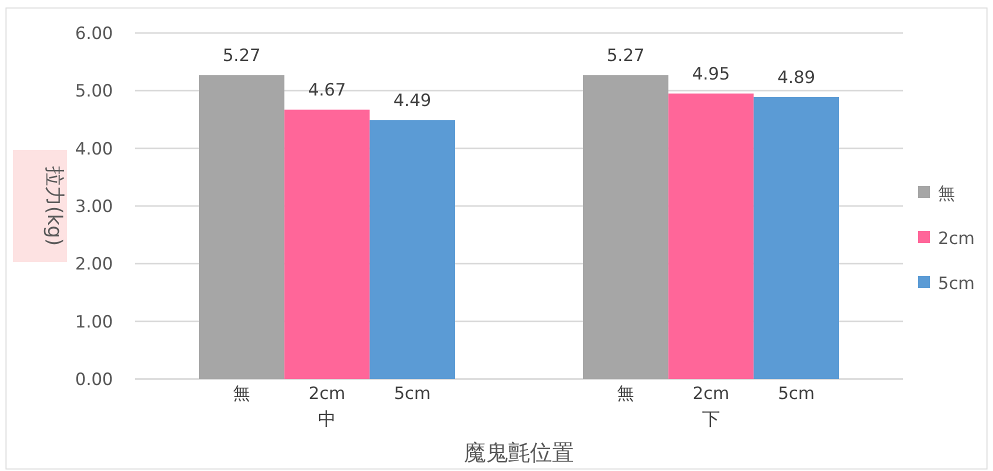  I want to click on y-tick-label: 1.00, so click(94, 322).